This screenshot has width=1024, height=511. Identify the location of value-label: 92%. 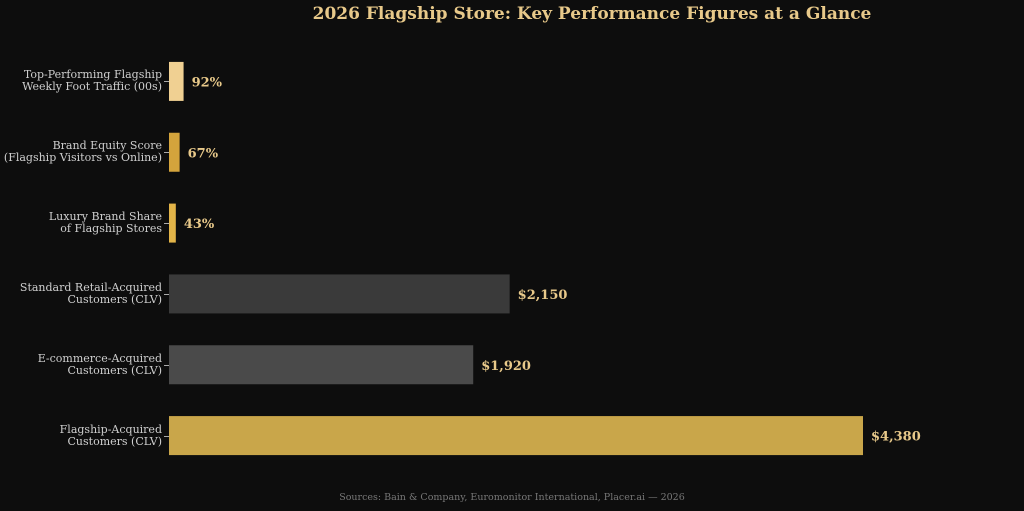
(207, 82).